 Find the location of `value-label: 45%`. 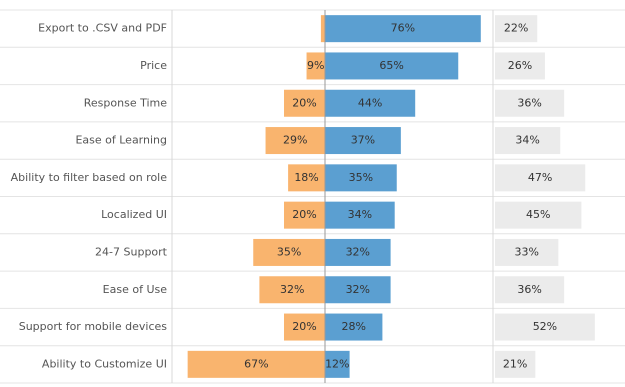

value-label: 45% is located at coordinates (538, 214).